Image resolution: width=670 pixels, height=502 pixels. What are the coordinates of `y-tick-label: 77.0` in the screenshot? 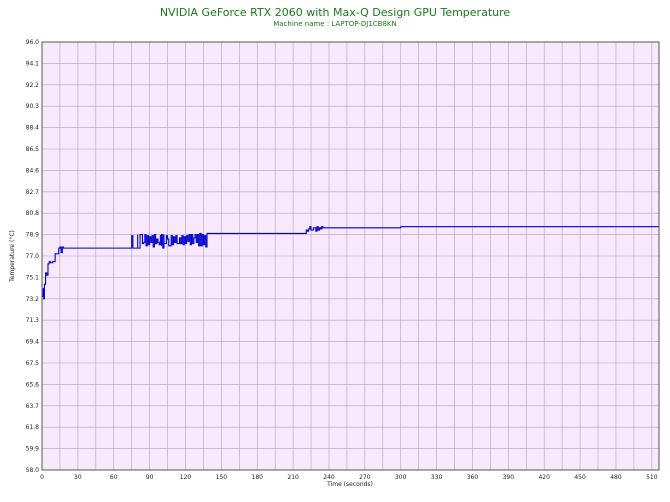 It's located at (33, 256).